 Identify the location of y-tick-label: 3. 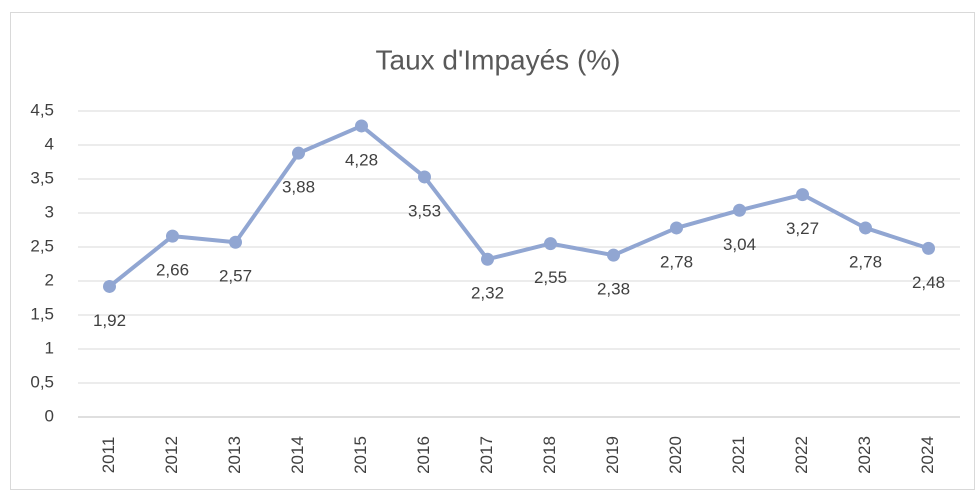
(49, 211).